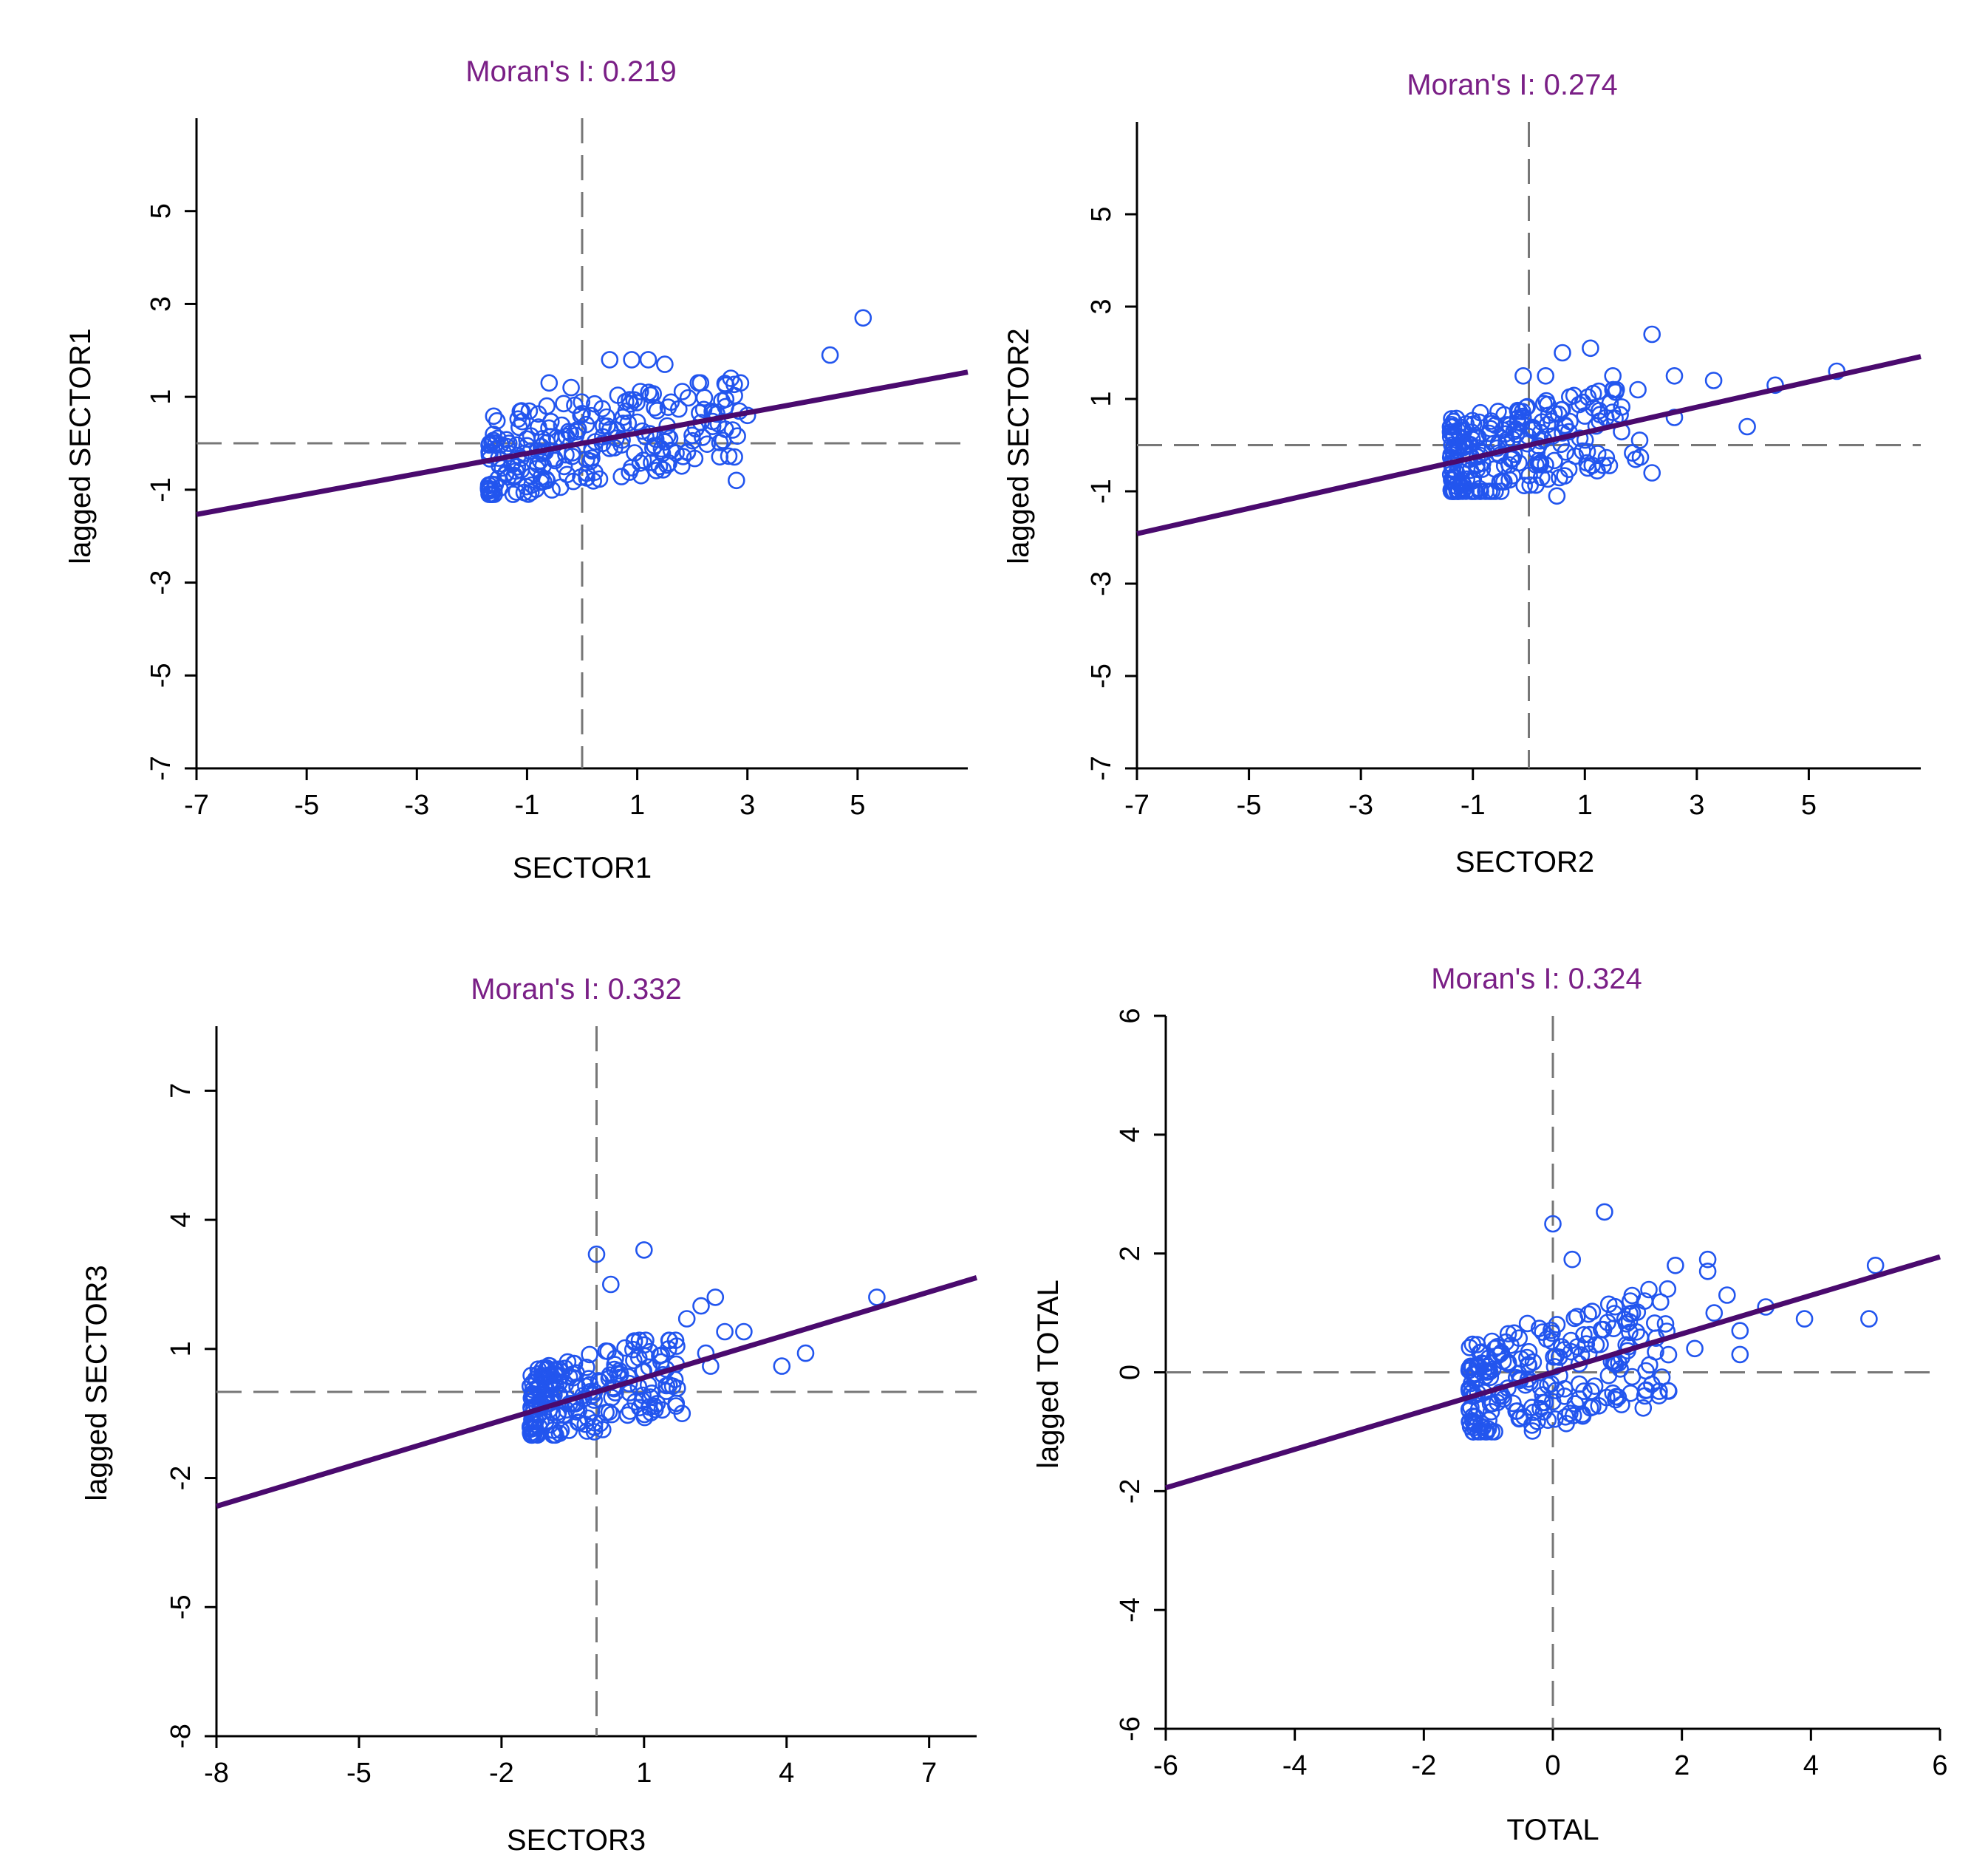  Describe the element at coordinates (1473, 805) in the screenshot. I see `x-tick-label: -1` at that location.